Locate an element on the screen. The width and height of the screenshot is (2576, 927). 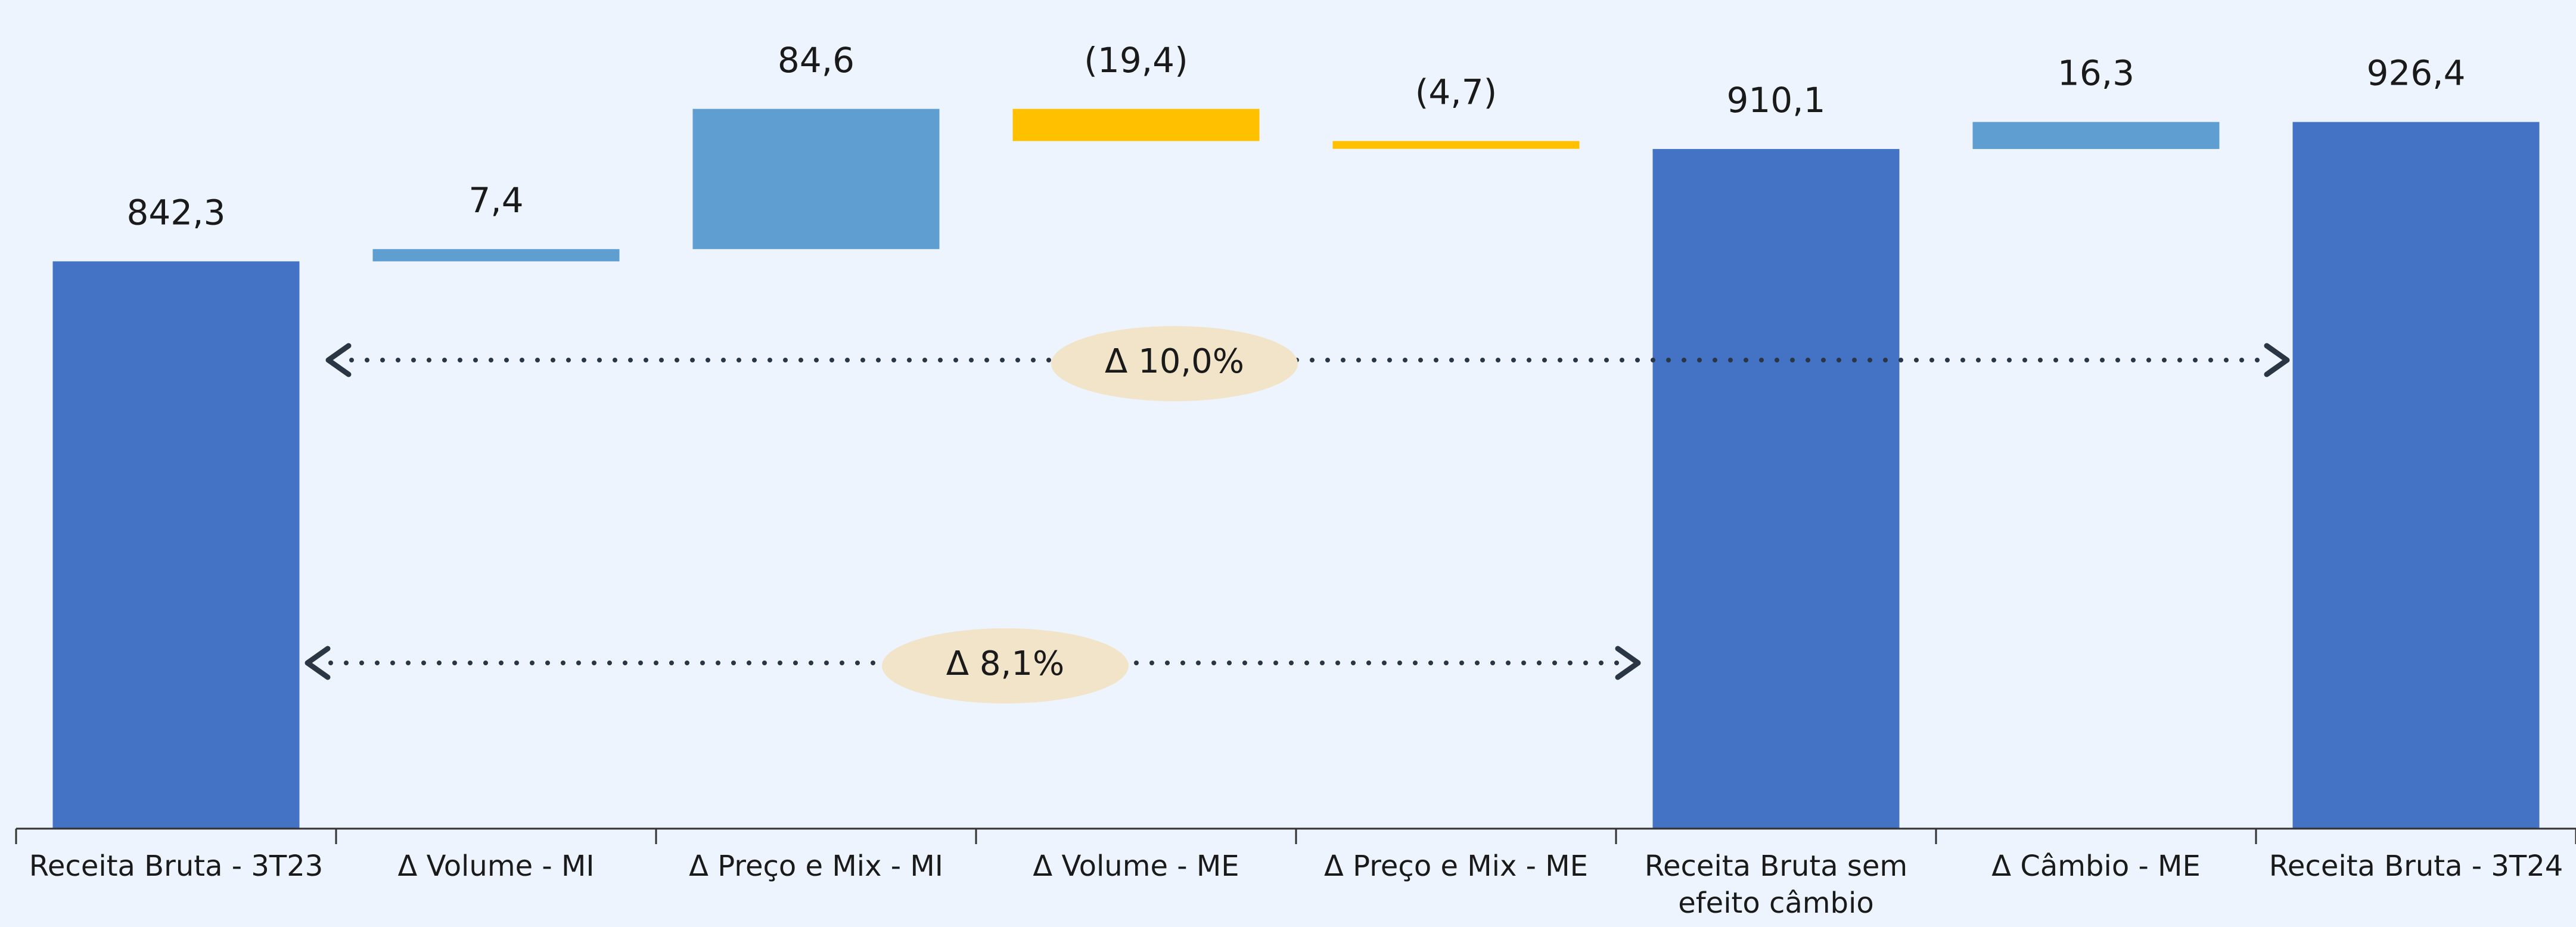
x-tick-label: Δ Preço e Mix - MI is located at coordinates (816, 866).